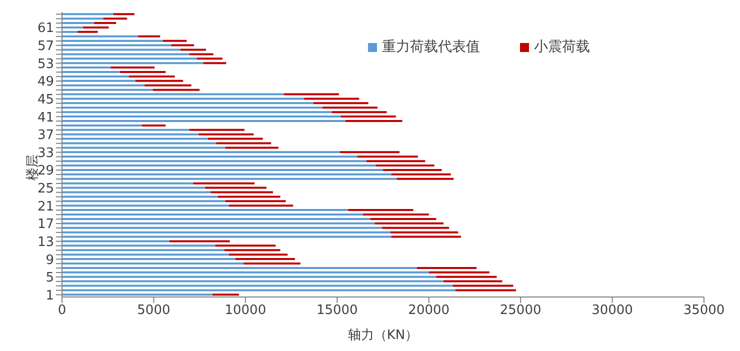 This screenshot has height=351, width=740. What do you see at coordinates (245, 310) in the screenshot?
I see `x-tick-label: 10000` at bounding box center [245, 310].